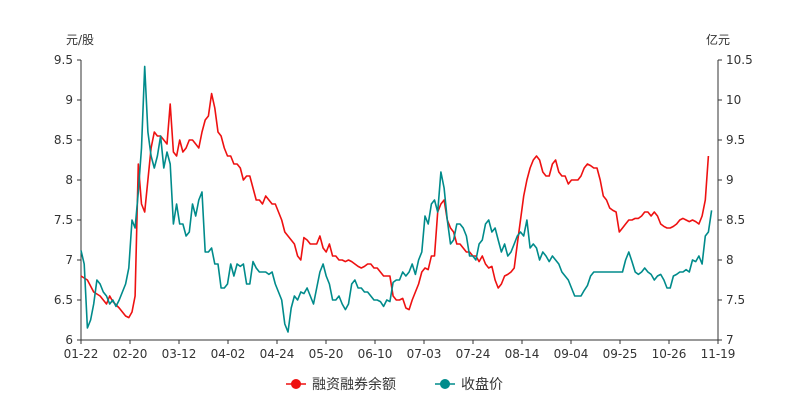  Describe the element at coordinates (669, 354) in the screenshot. I see `x-tick-label: 10-26` at that location.